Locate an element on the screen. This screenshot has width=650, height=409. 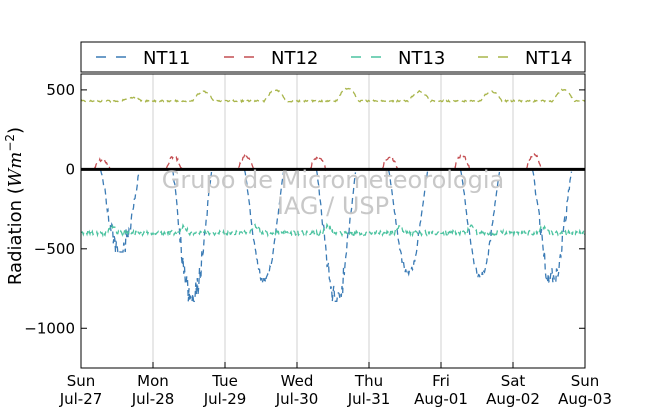
x-tick-label-day: Mon is located at coordinates (153, 381).